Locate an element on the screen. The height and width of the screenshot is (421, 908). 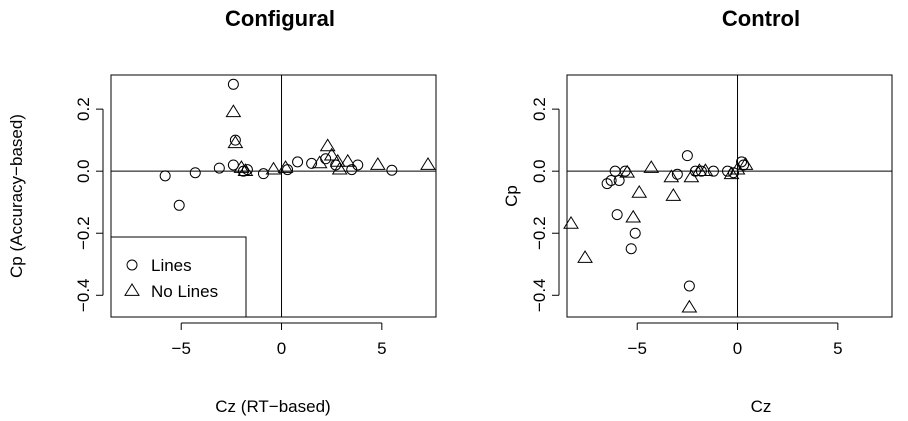
chart-title: Configural is located at coordinates (280, 18).